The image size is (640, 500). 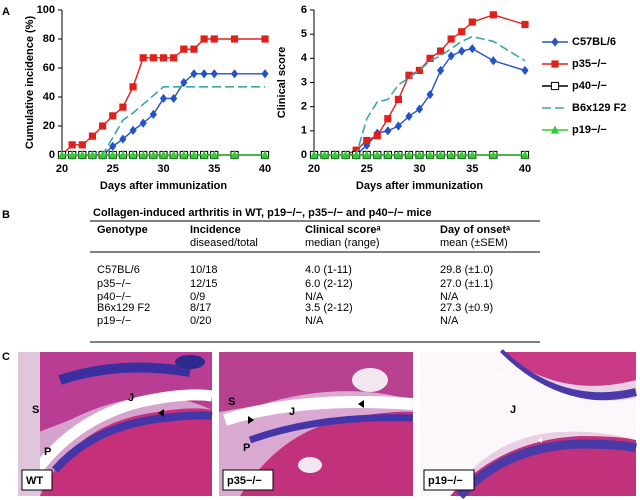 What do you see at coordinates (599, 108) in the screenshot?
I see `legend-label: B6x129 F2` at bounding box center [599, 108].